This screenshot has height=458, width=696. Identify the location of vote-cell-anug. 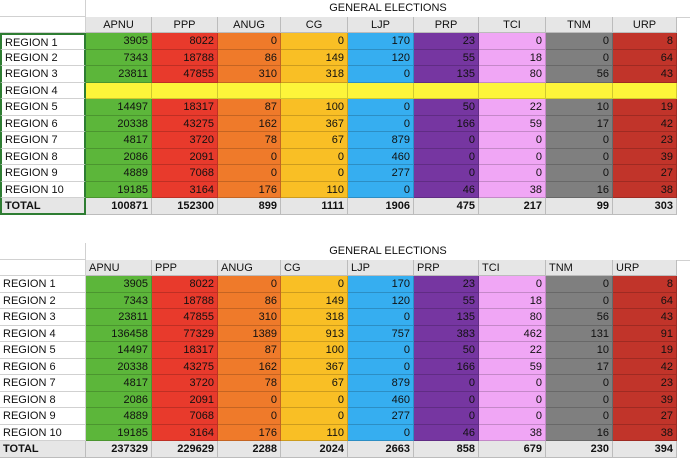
(249, 90).